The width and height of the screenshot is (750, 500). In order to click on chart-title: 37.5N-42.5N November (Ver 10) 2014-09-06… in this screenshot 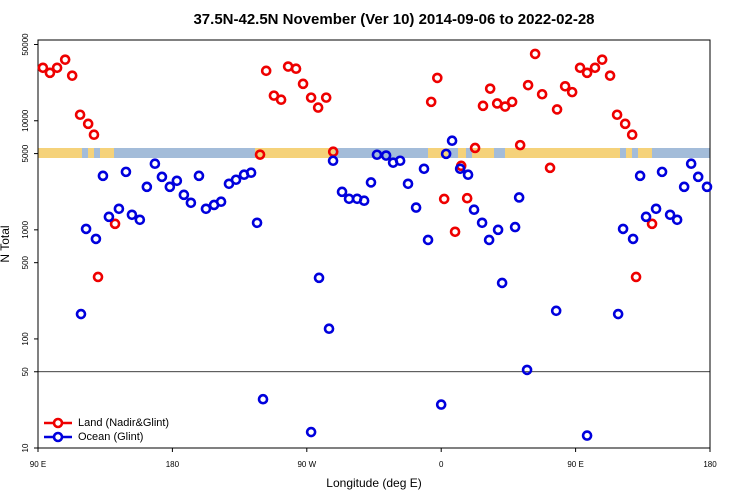, I will do `click(393, 19)`.